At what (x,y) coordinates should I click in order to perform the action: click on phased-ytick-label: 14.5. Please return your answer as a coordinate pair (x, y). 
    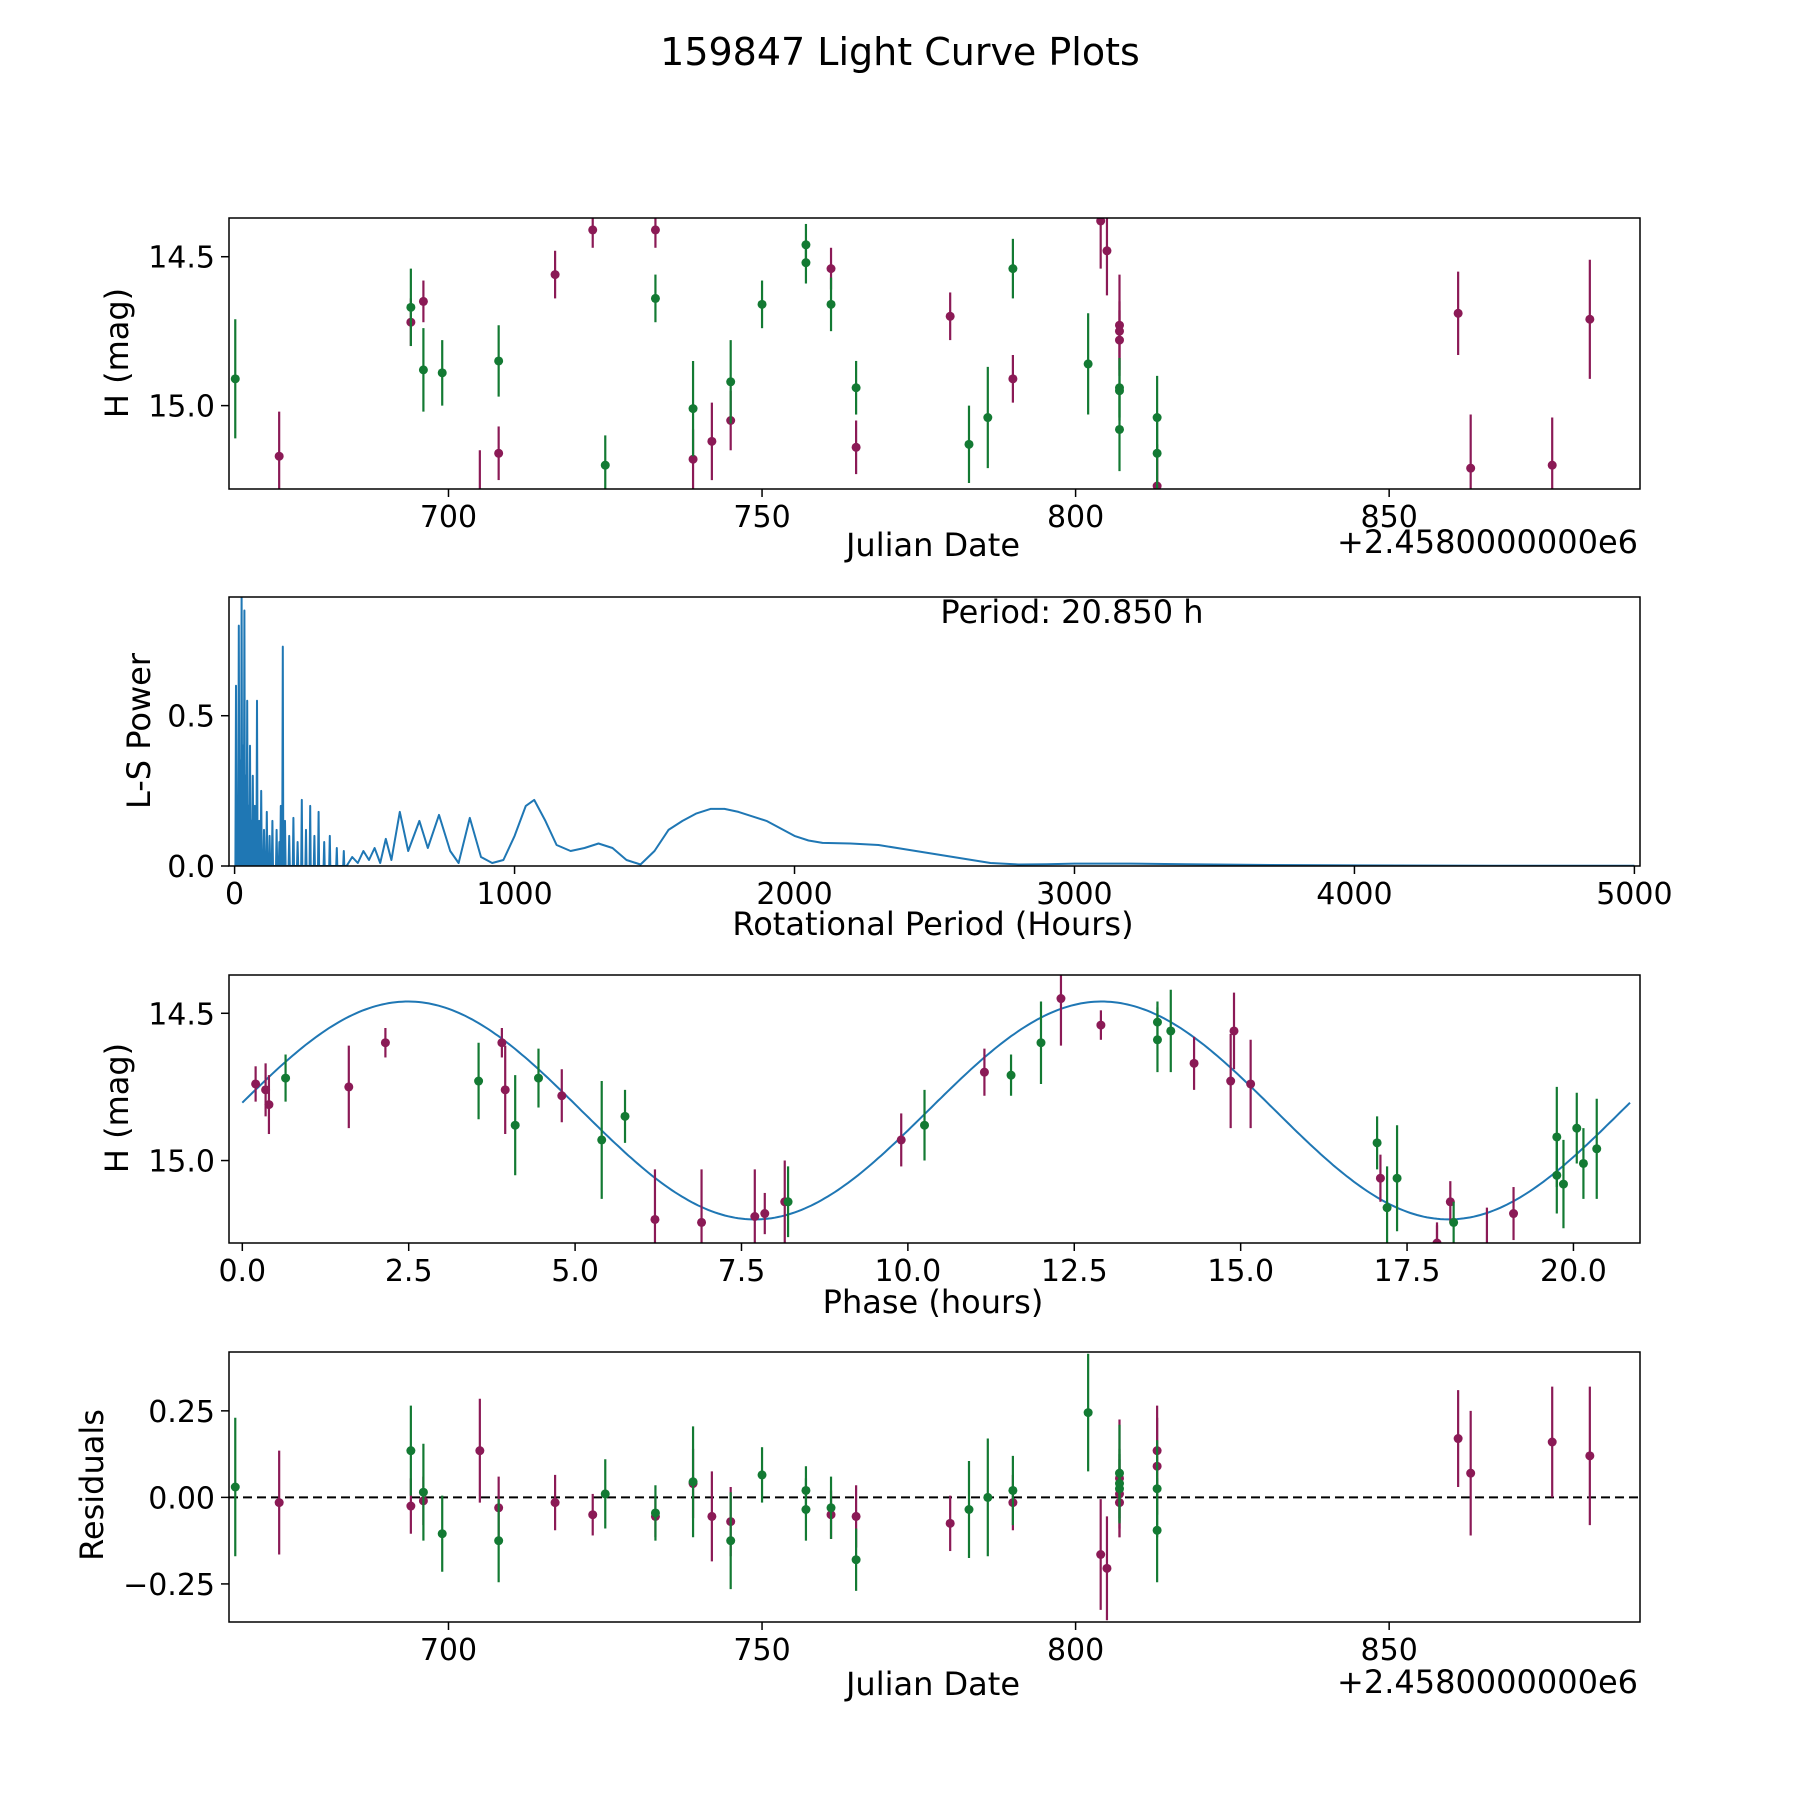
    Looking at the image, I should click on (181, 1014).